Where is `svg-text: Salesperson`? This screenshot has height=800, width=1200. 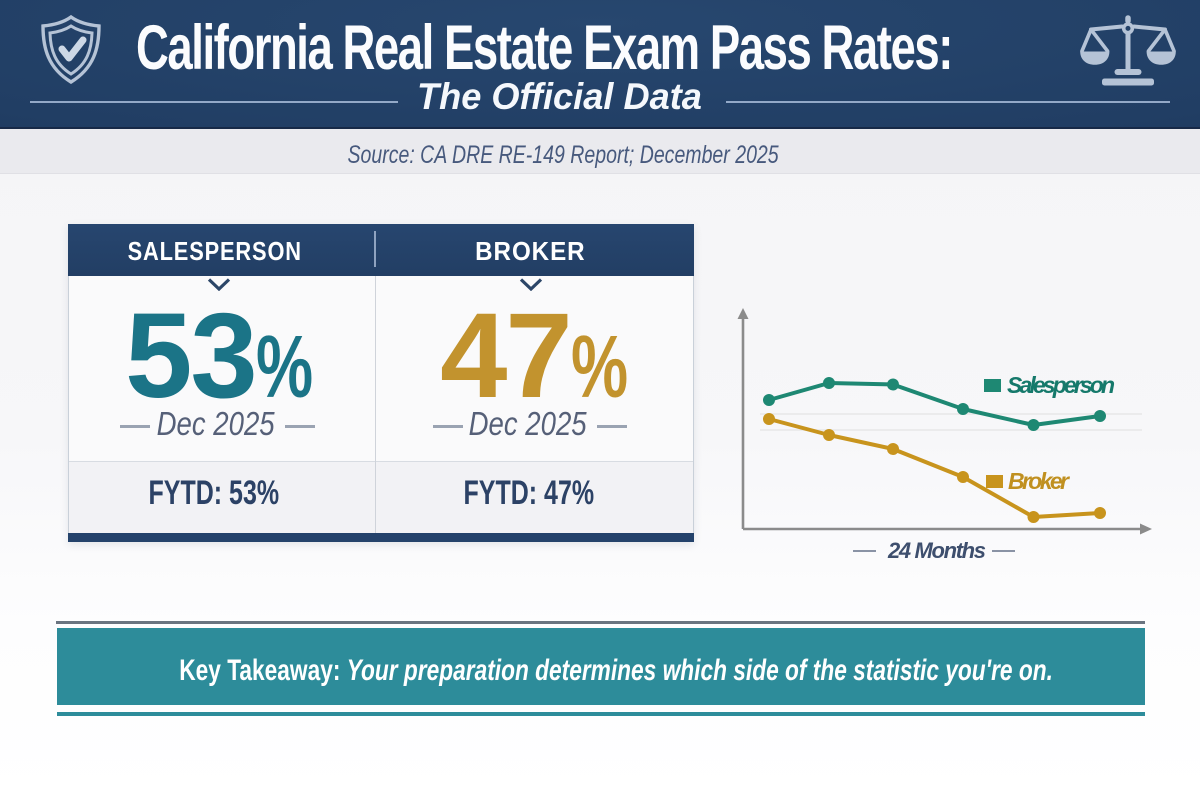 svg-text: Salesperson is located at coordinates (1061, 385).